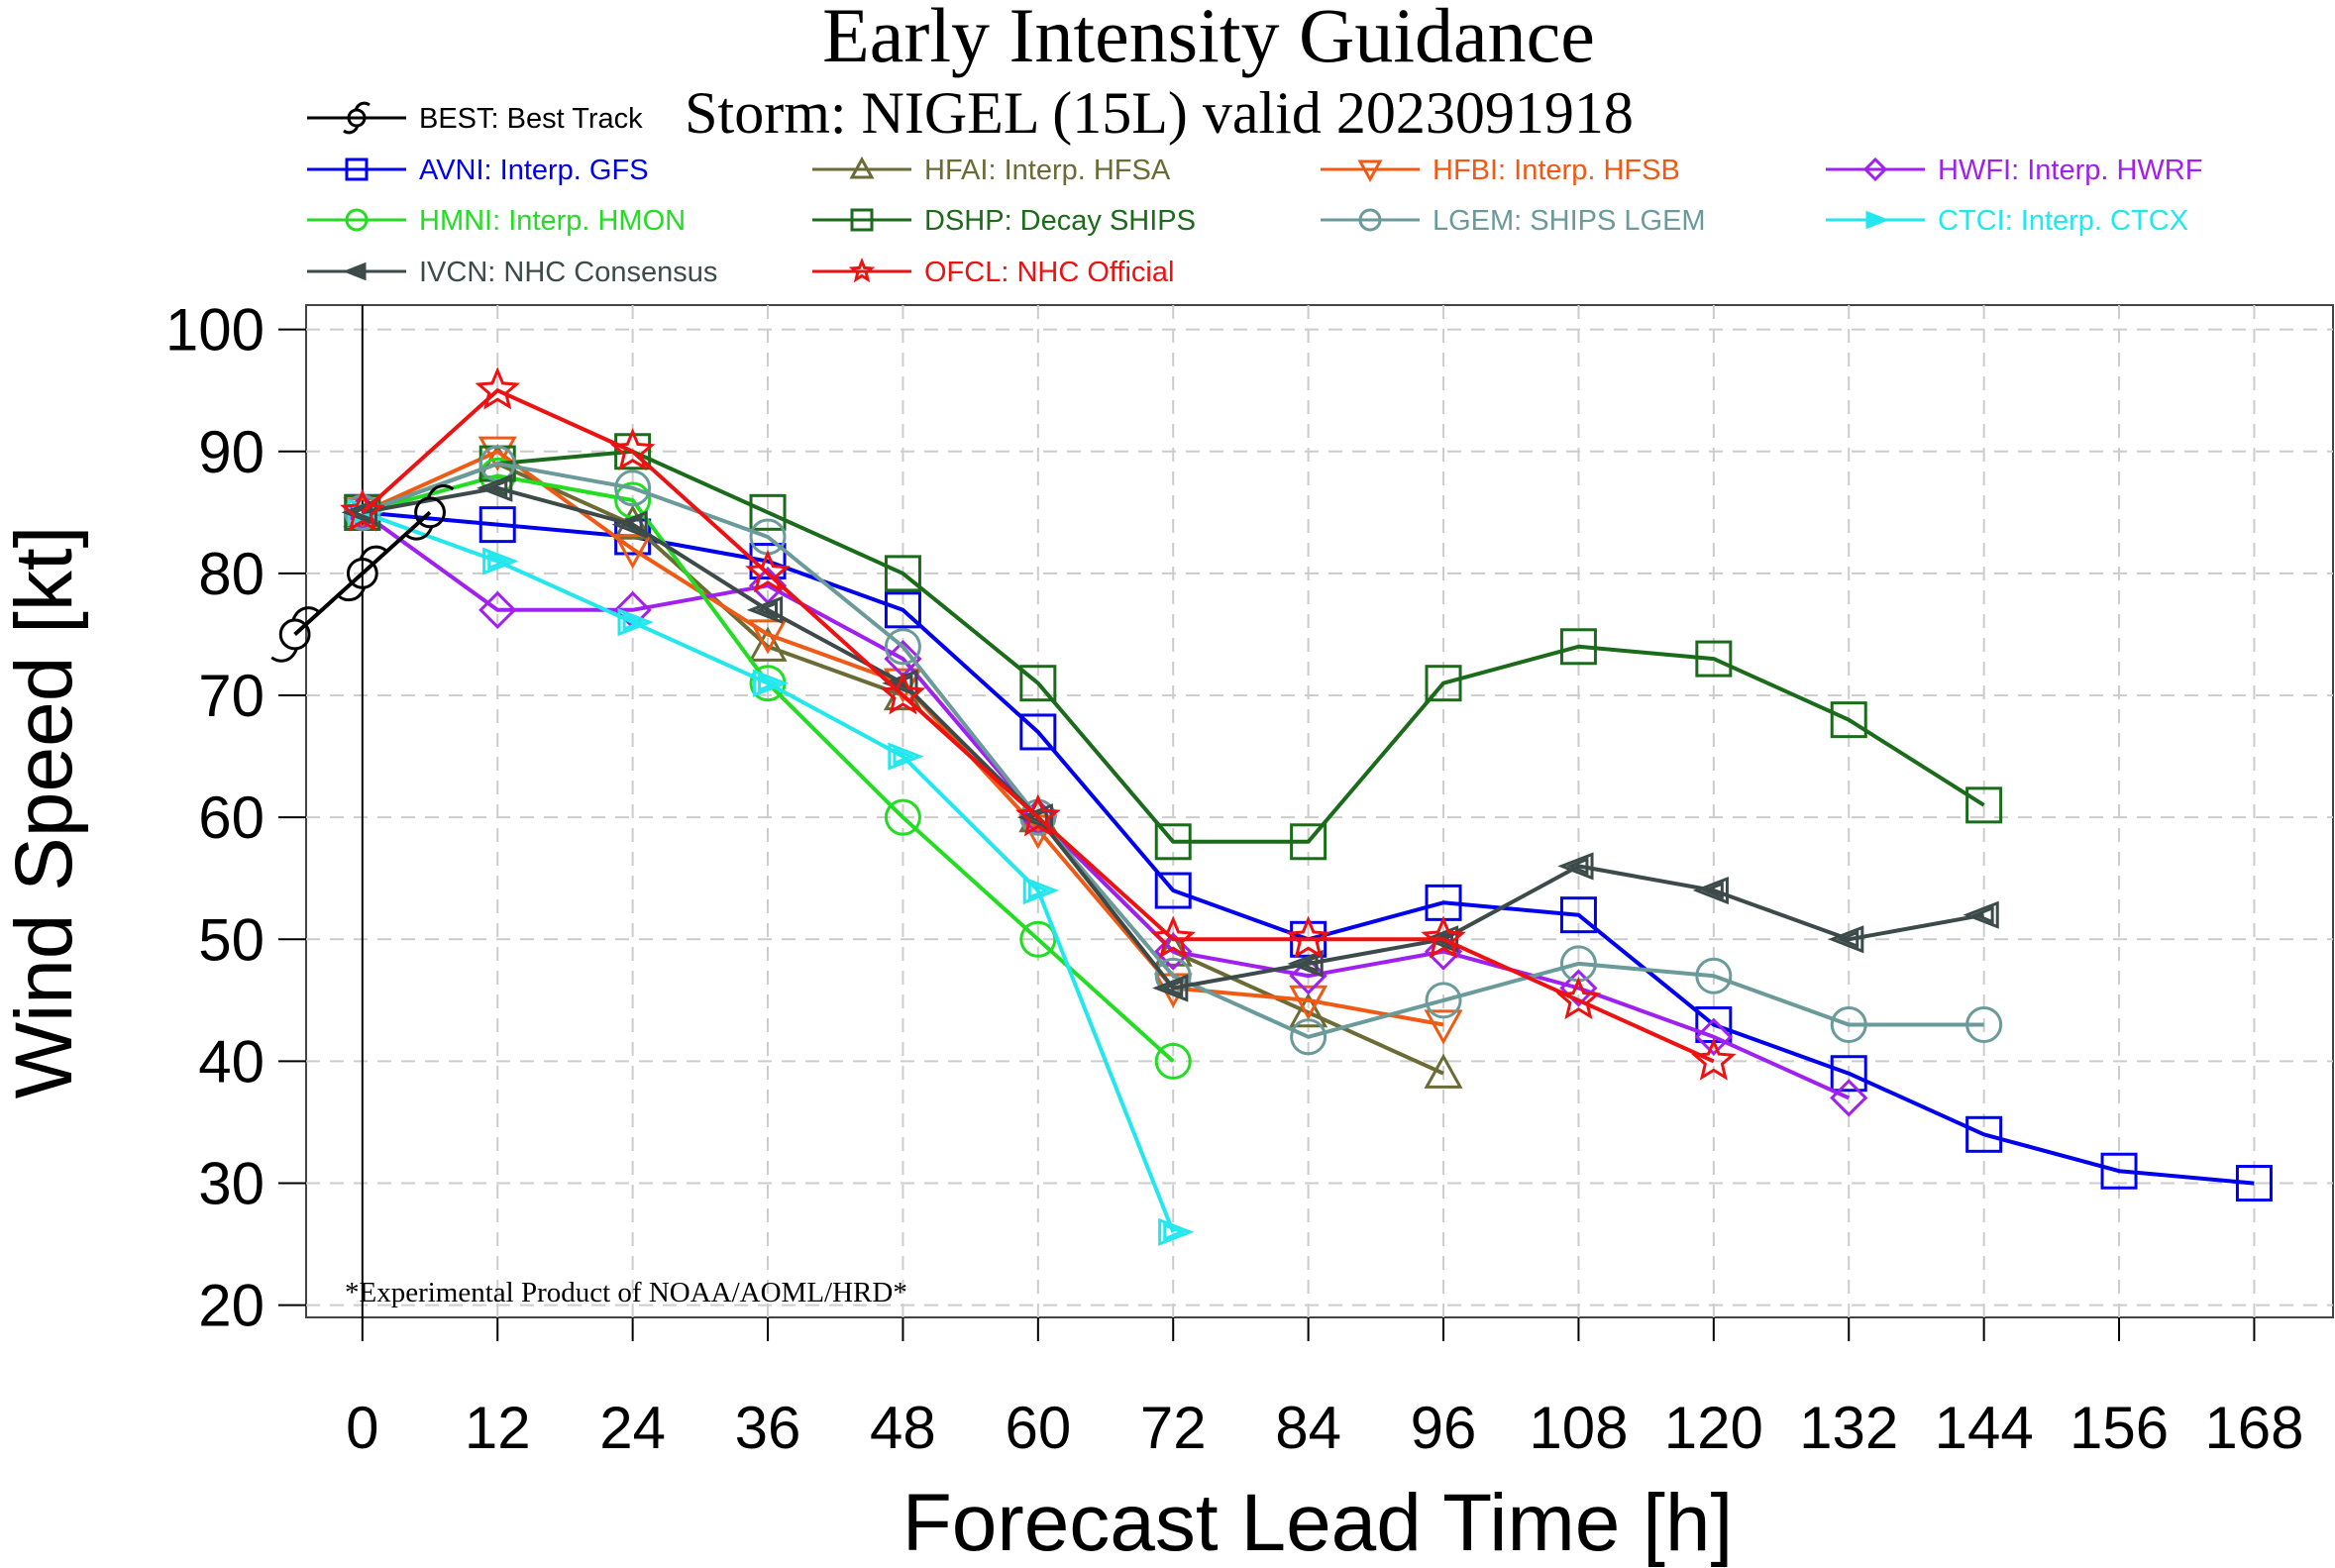  What do you see at coordinates (498, 1428) in the screenshot?
I see `x-tick-label: 12` at bounding box center [498, 1428].